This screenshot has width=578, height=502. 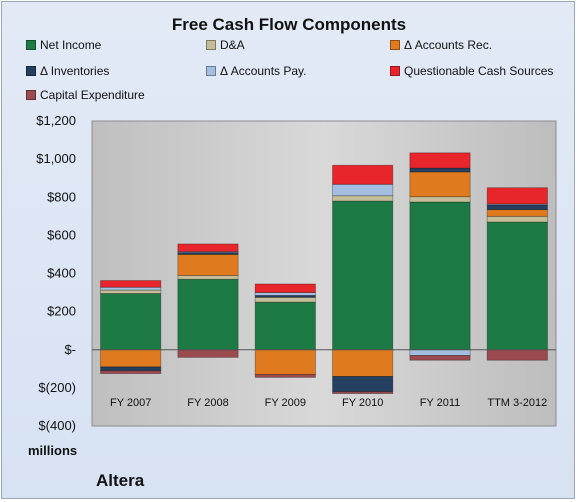 What do you see at coordinates (211, 71) in the screenshot?
I see `legend-swatch-accounts-pay` at bounding box center [211, 71].